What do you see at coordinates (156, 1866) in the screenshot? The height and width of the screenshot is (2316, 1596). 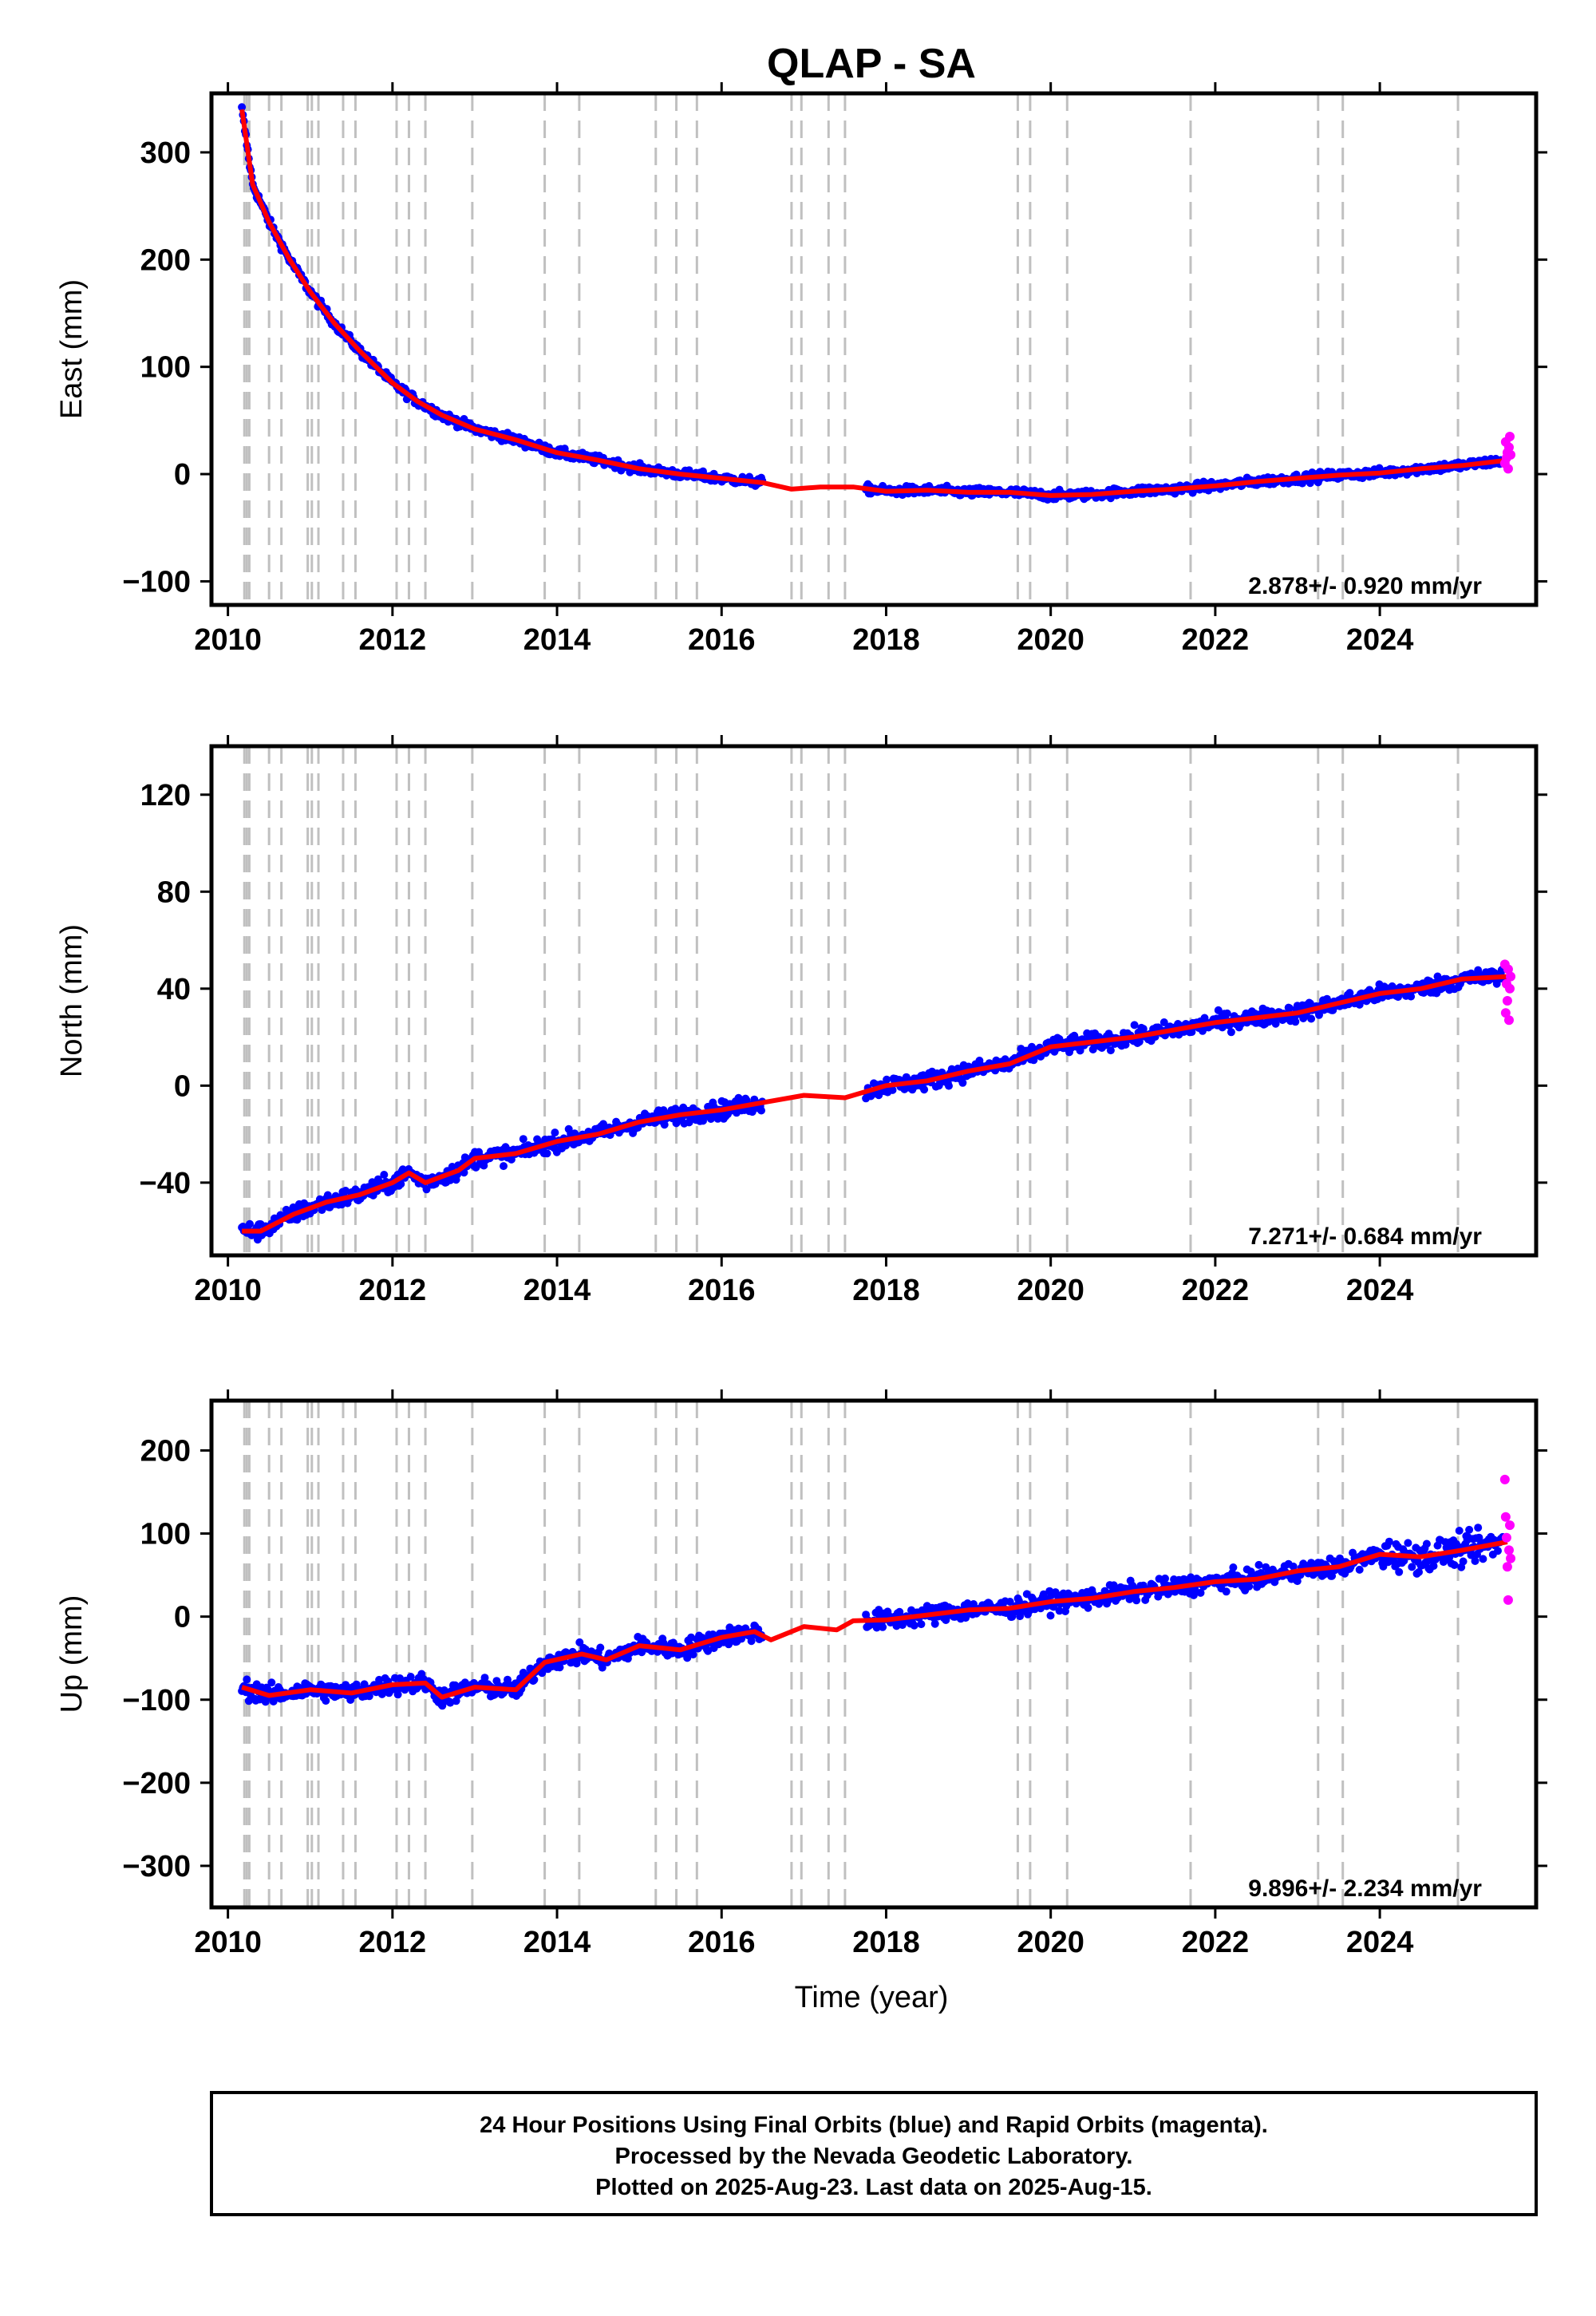 I see `y-tick-label: −300` at bounding box center [156, 1866].